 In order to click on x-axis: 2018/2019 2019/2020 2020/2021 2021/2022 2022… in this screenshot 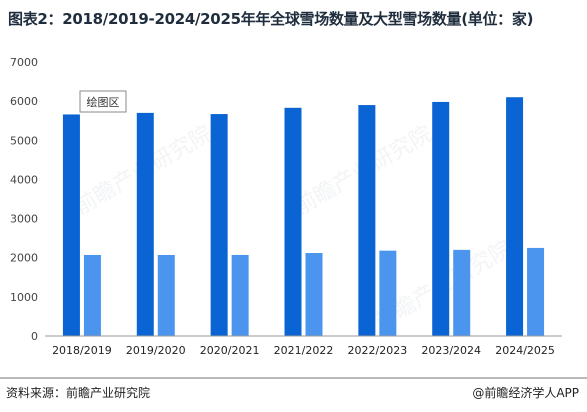, I will do `click(303, 350)`.